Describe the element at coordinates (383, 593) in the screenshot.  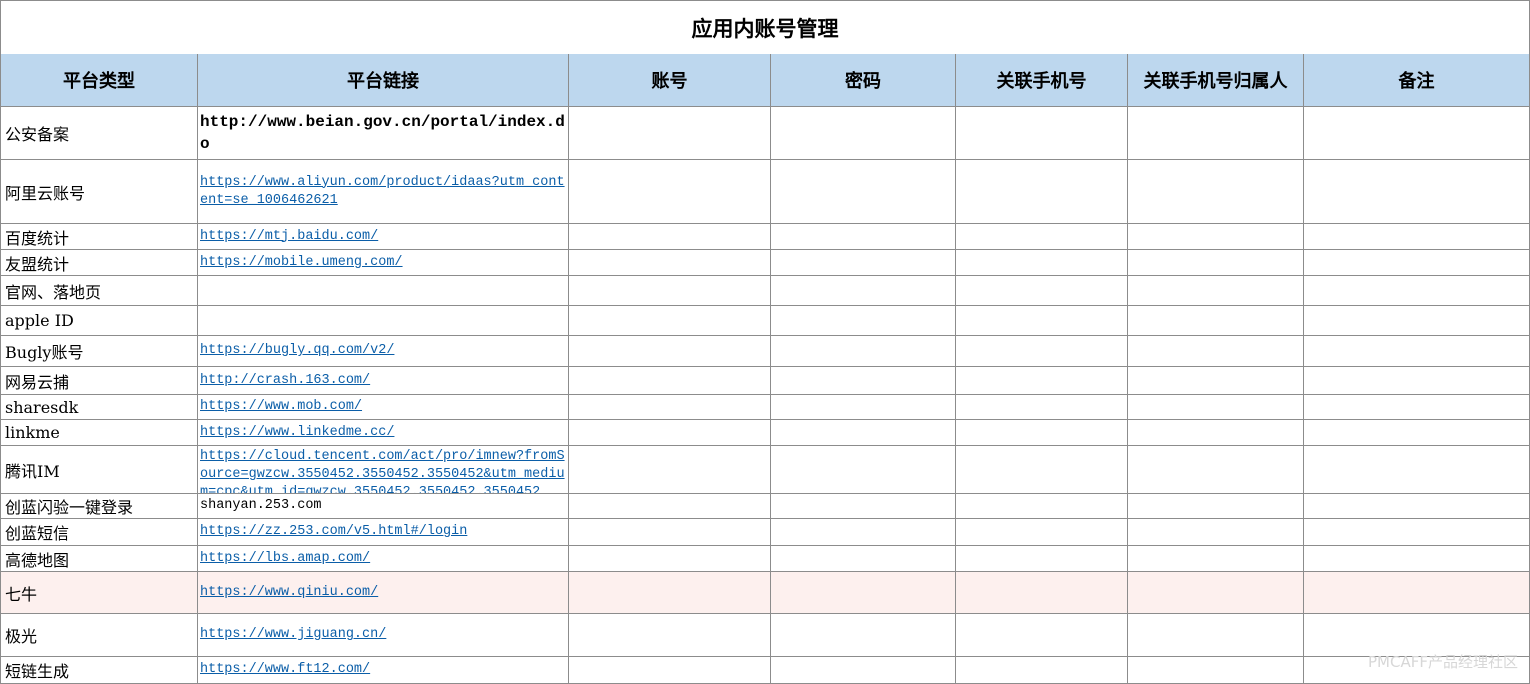
I see `platform-link: https://www.qiniu.com/` at that location.